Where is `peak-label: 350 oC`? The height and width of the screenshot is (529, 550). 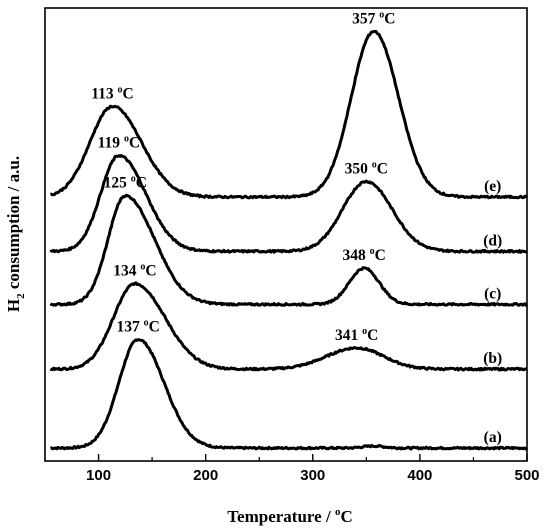
peak-label: 350 oC is located at coordinates (366, 168).